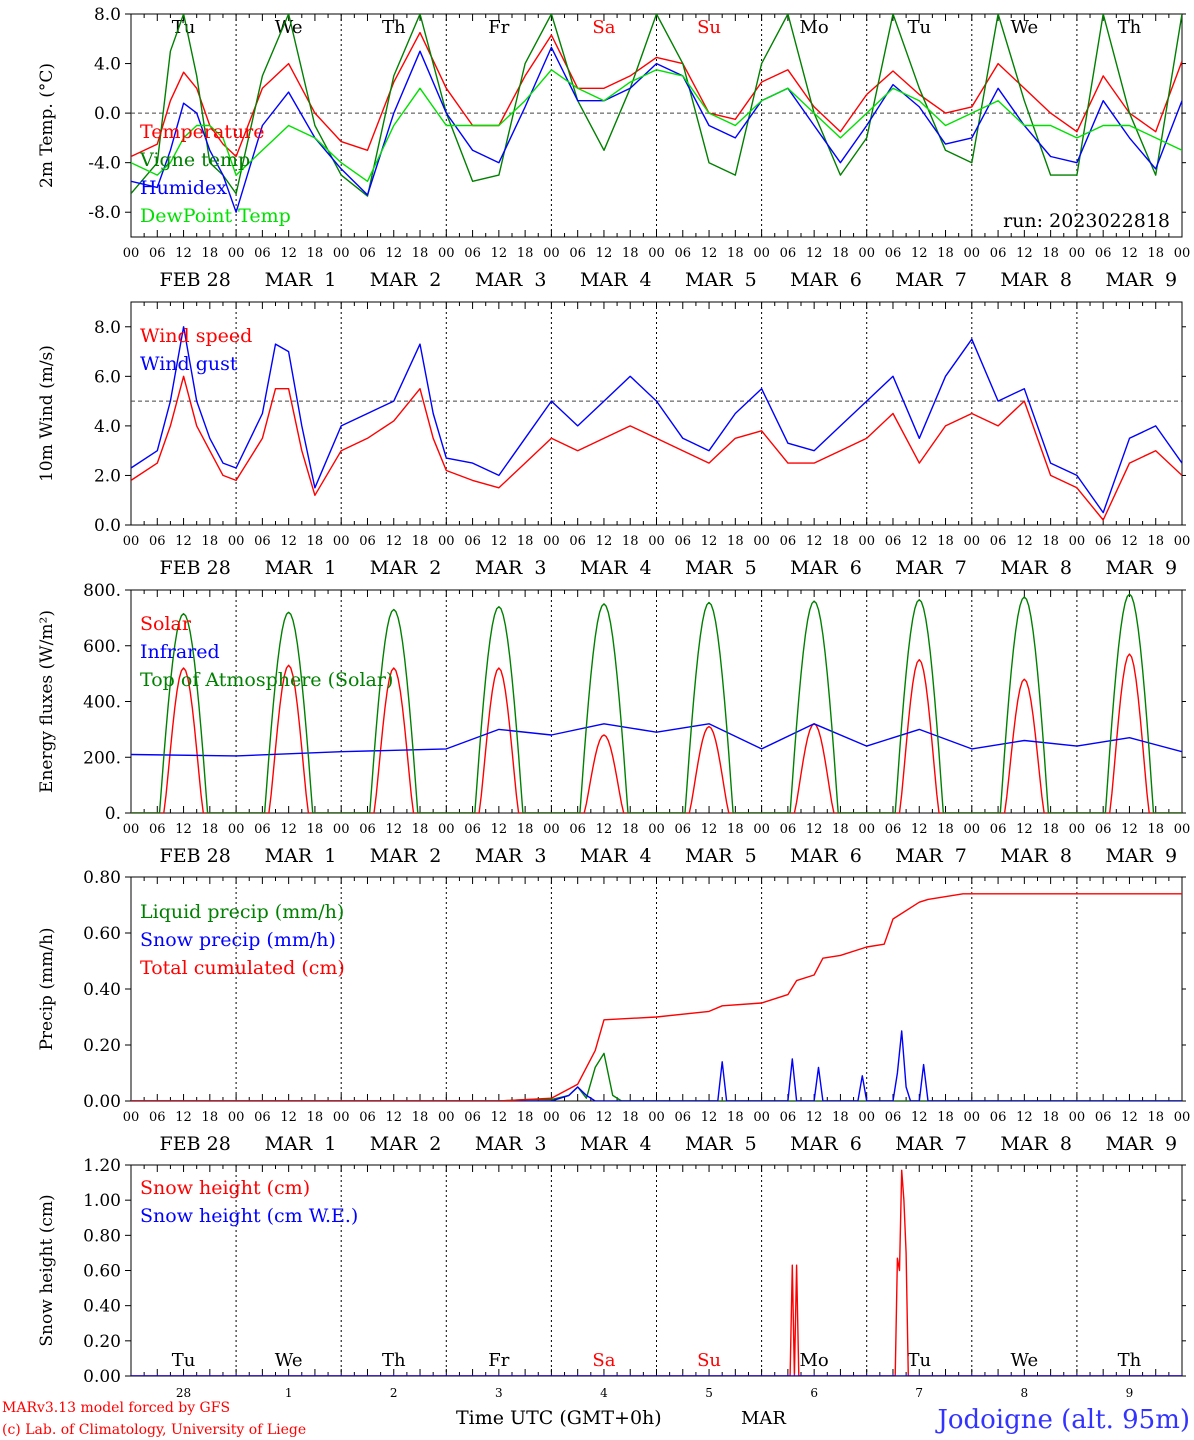 This screenshot has height=1440, width=1194. Describe the element at coordinates (604, 1393) in the screenshot. I see `x-day-number: 4` at that location.